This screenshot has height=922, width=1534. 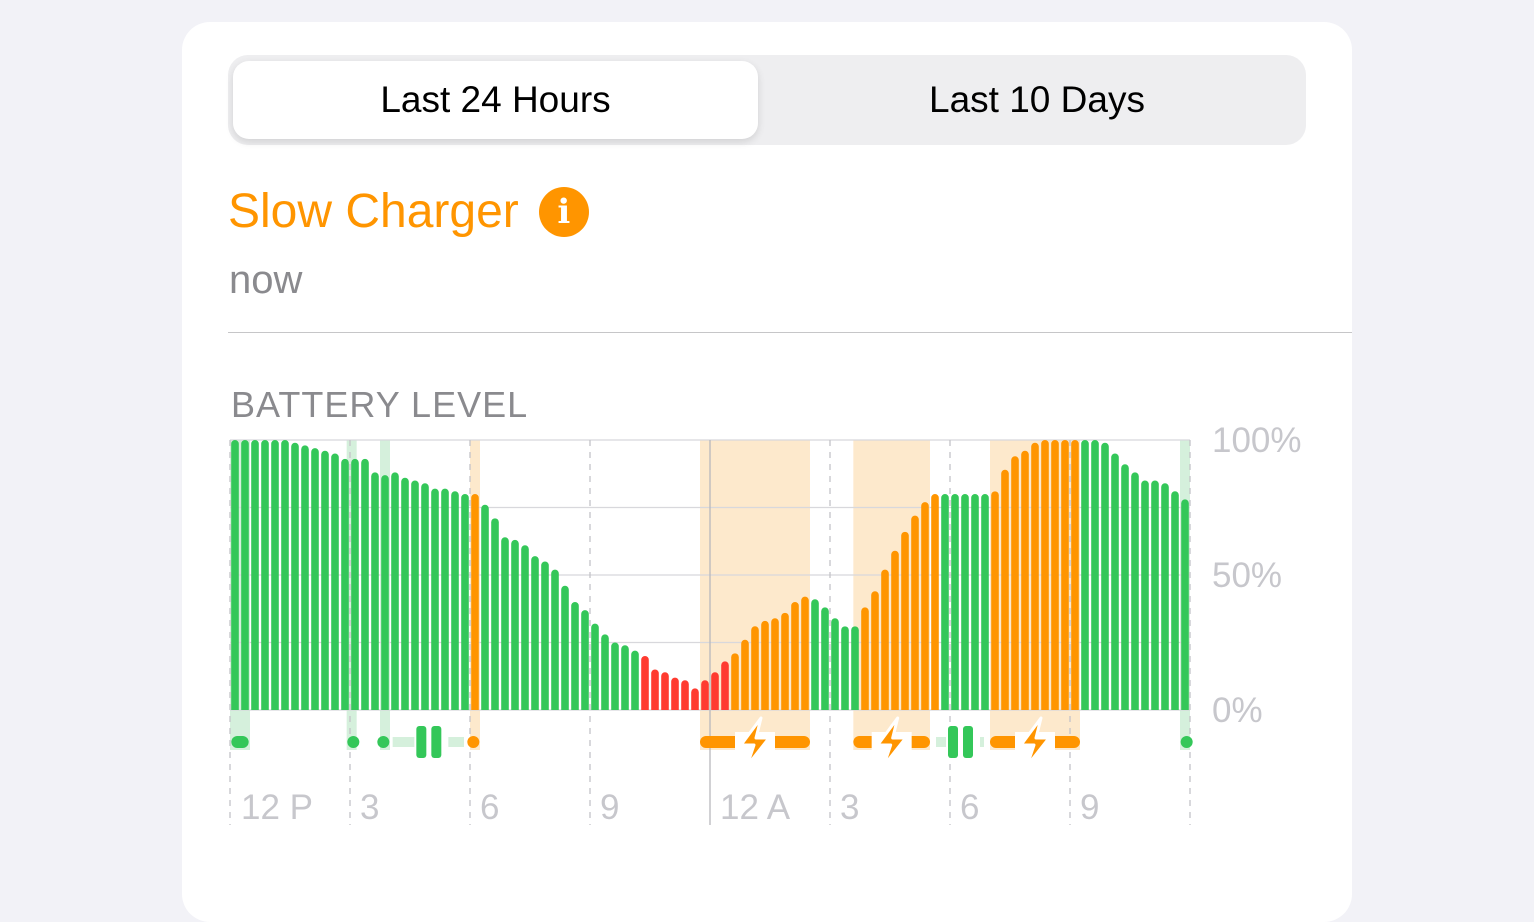 What do you see at coordinates (1037, 99) in the screenshot?
I see `tab-last-10-days: Last 10 Days` at bounding box center [1037, 99].